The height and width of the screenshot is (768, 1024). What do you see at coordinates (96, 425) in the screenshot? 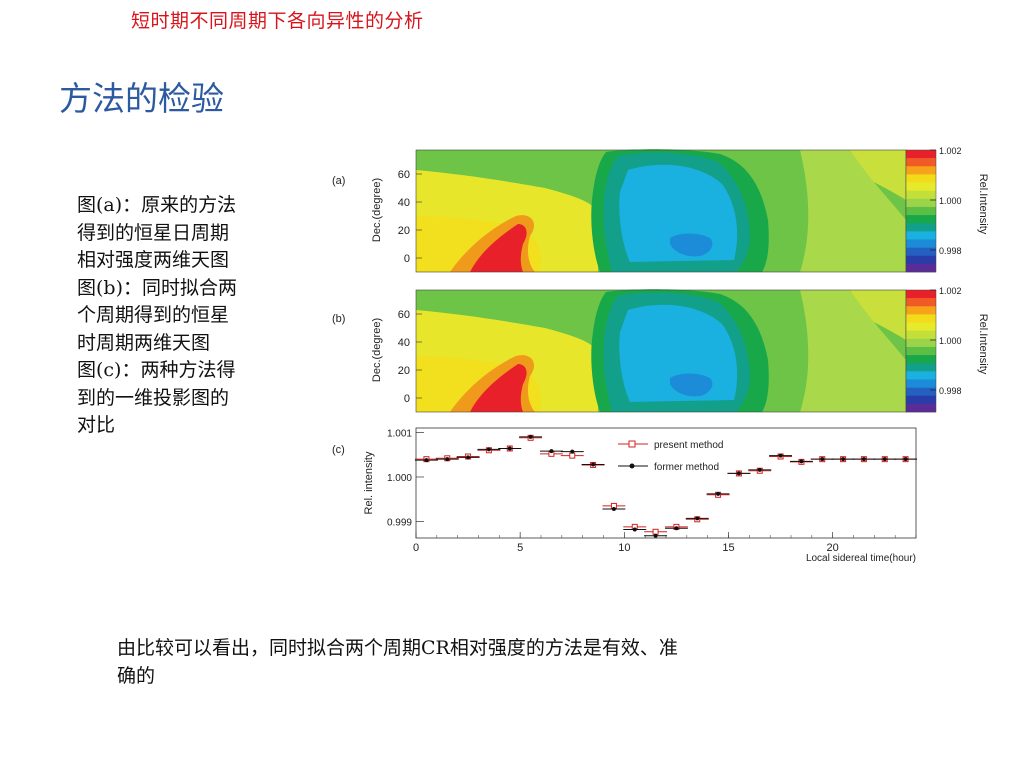
I see `description-line: 对比` at bounding box center [96, 425].